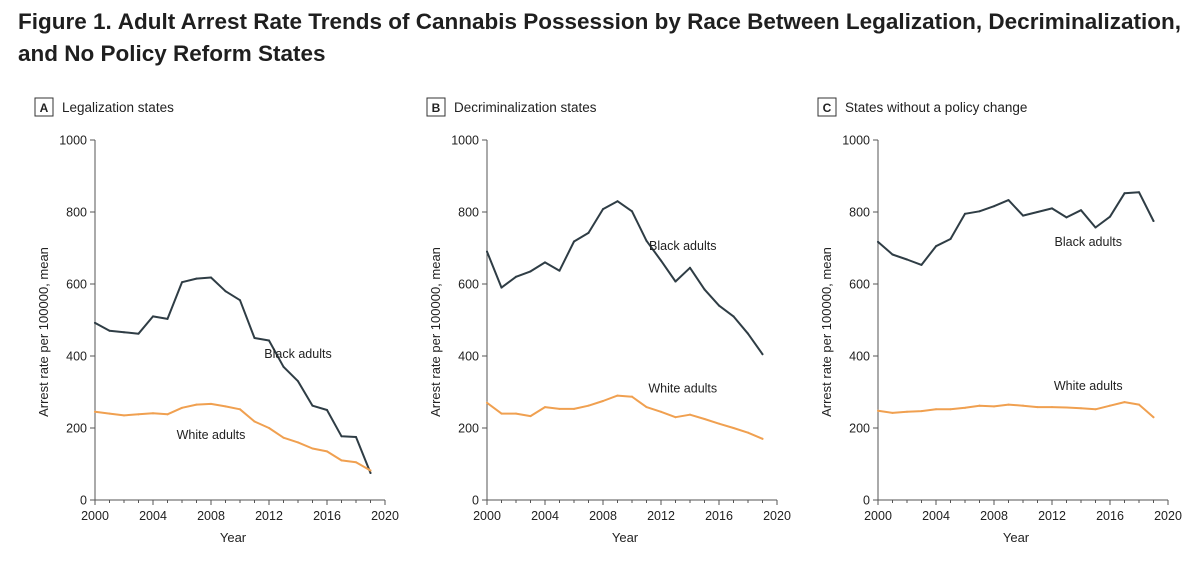  I want to click on y-tick-label: 400, so click(859, 357).